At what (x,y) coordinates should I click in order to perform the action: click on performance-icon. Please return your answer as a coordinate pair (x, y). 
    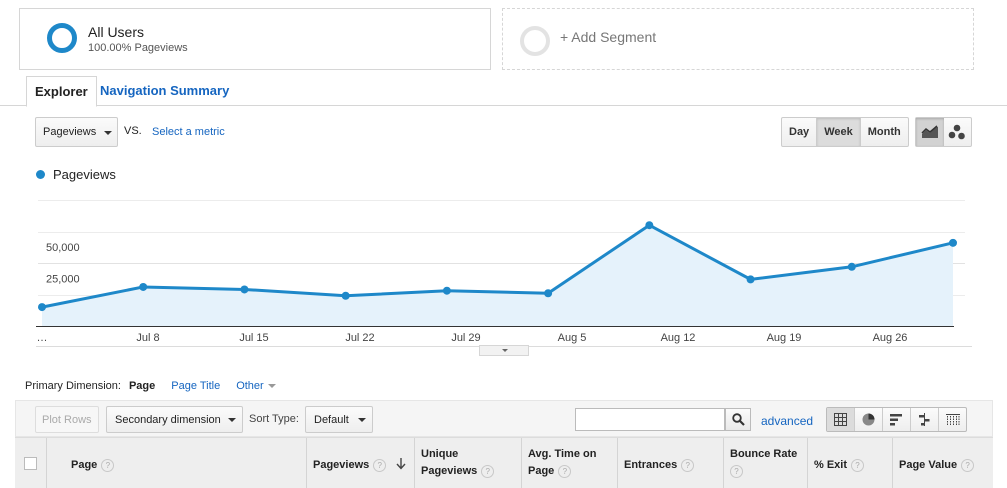
    Looking at the image, I should click on (897, 419).